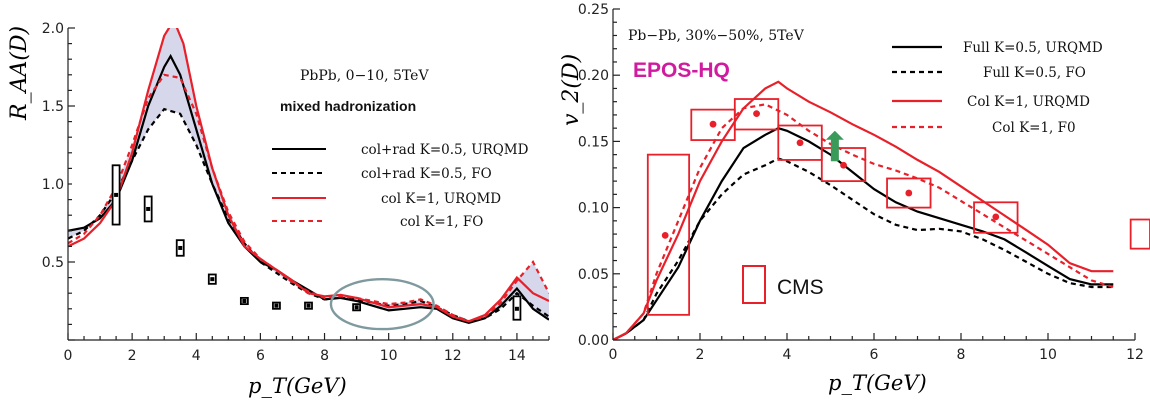  What do you see at coordinates (53, 263) in the screenshot?
I see `left-y-tick-label: 0.5` at bounding box center [53, 263].